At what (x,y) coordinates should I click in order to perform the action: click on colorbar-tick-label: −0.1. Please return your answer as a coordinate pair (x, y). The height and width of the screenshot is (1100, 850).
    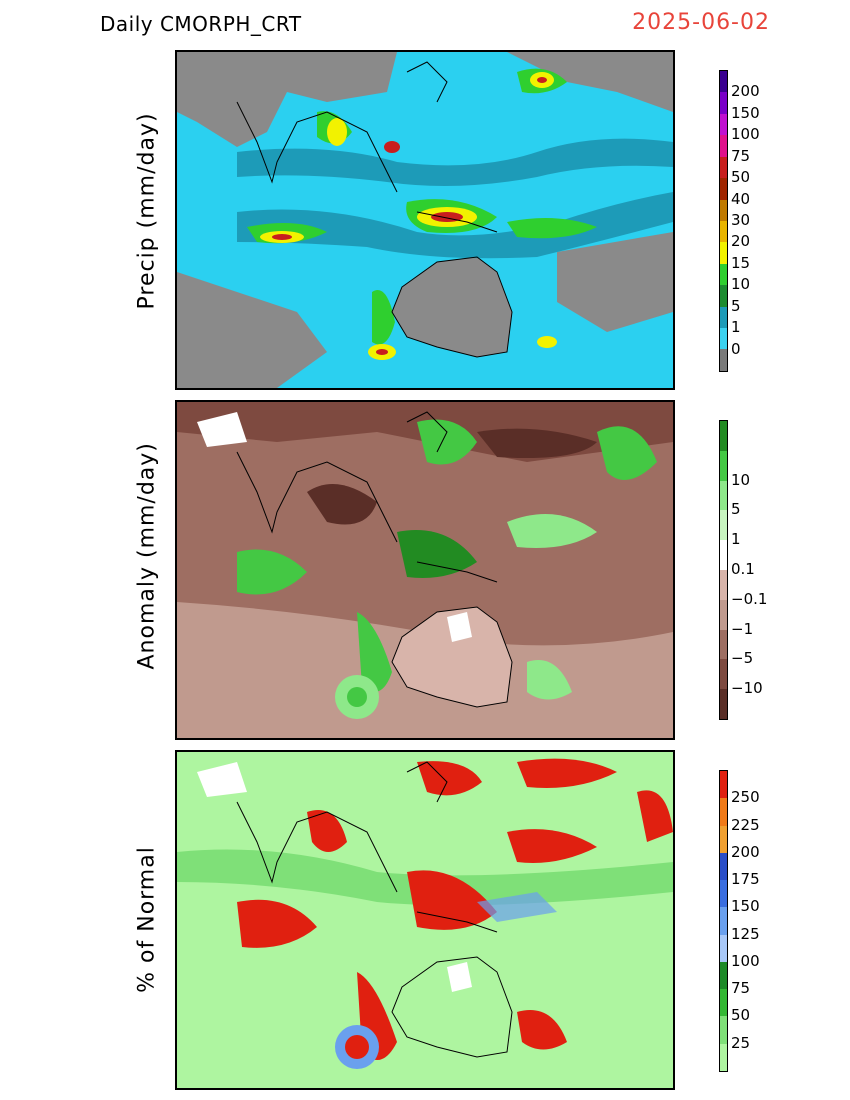
    Looking at the image, I should click on (749, 598).